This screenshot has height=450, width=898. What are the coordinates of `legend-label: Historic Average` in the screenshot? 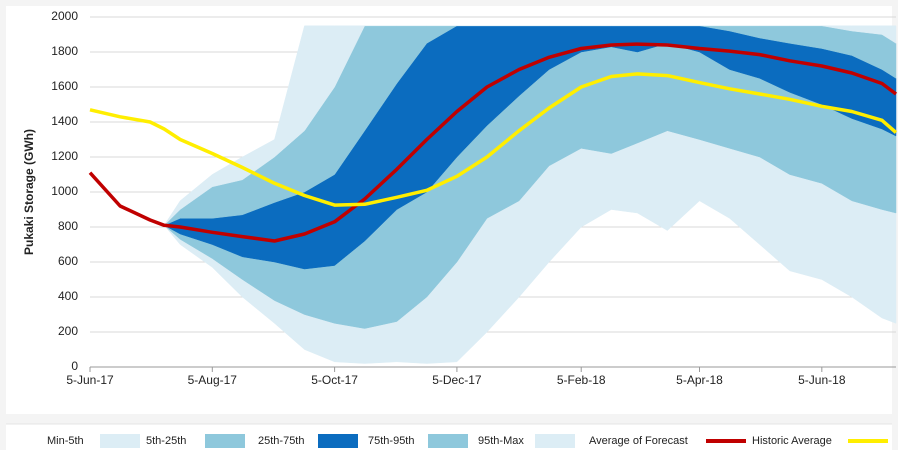 It's located at (792, 441).